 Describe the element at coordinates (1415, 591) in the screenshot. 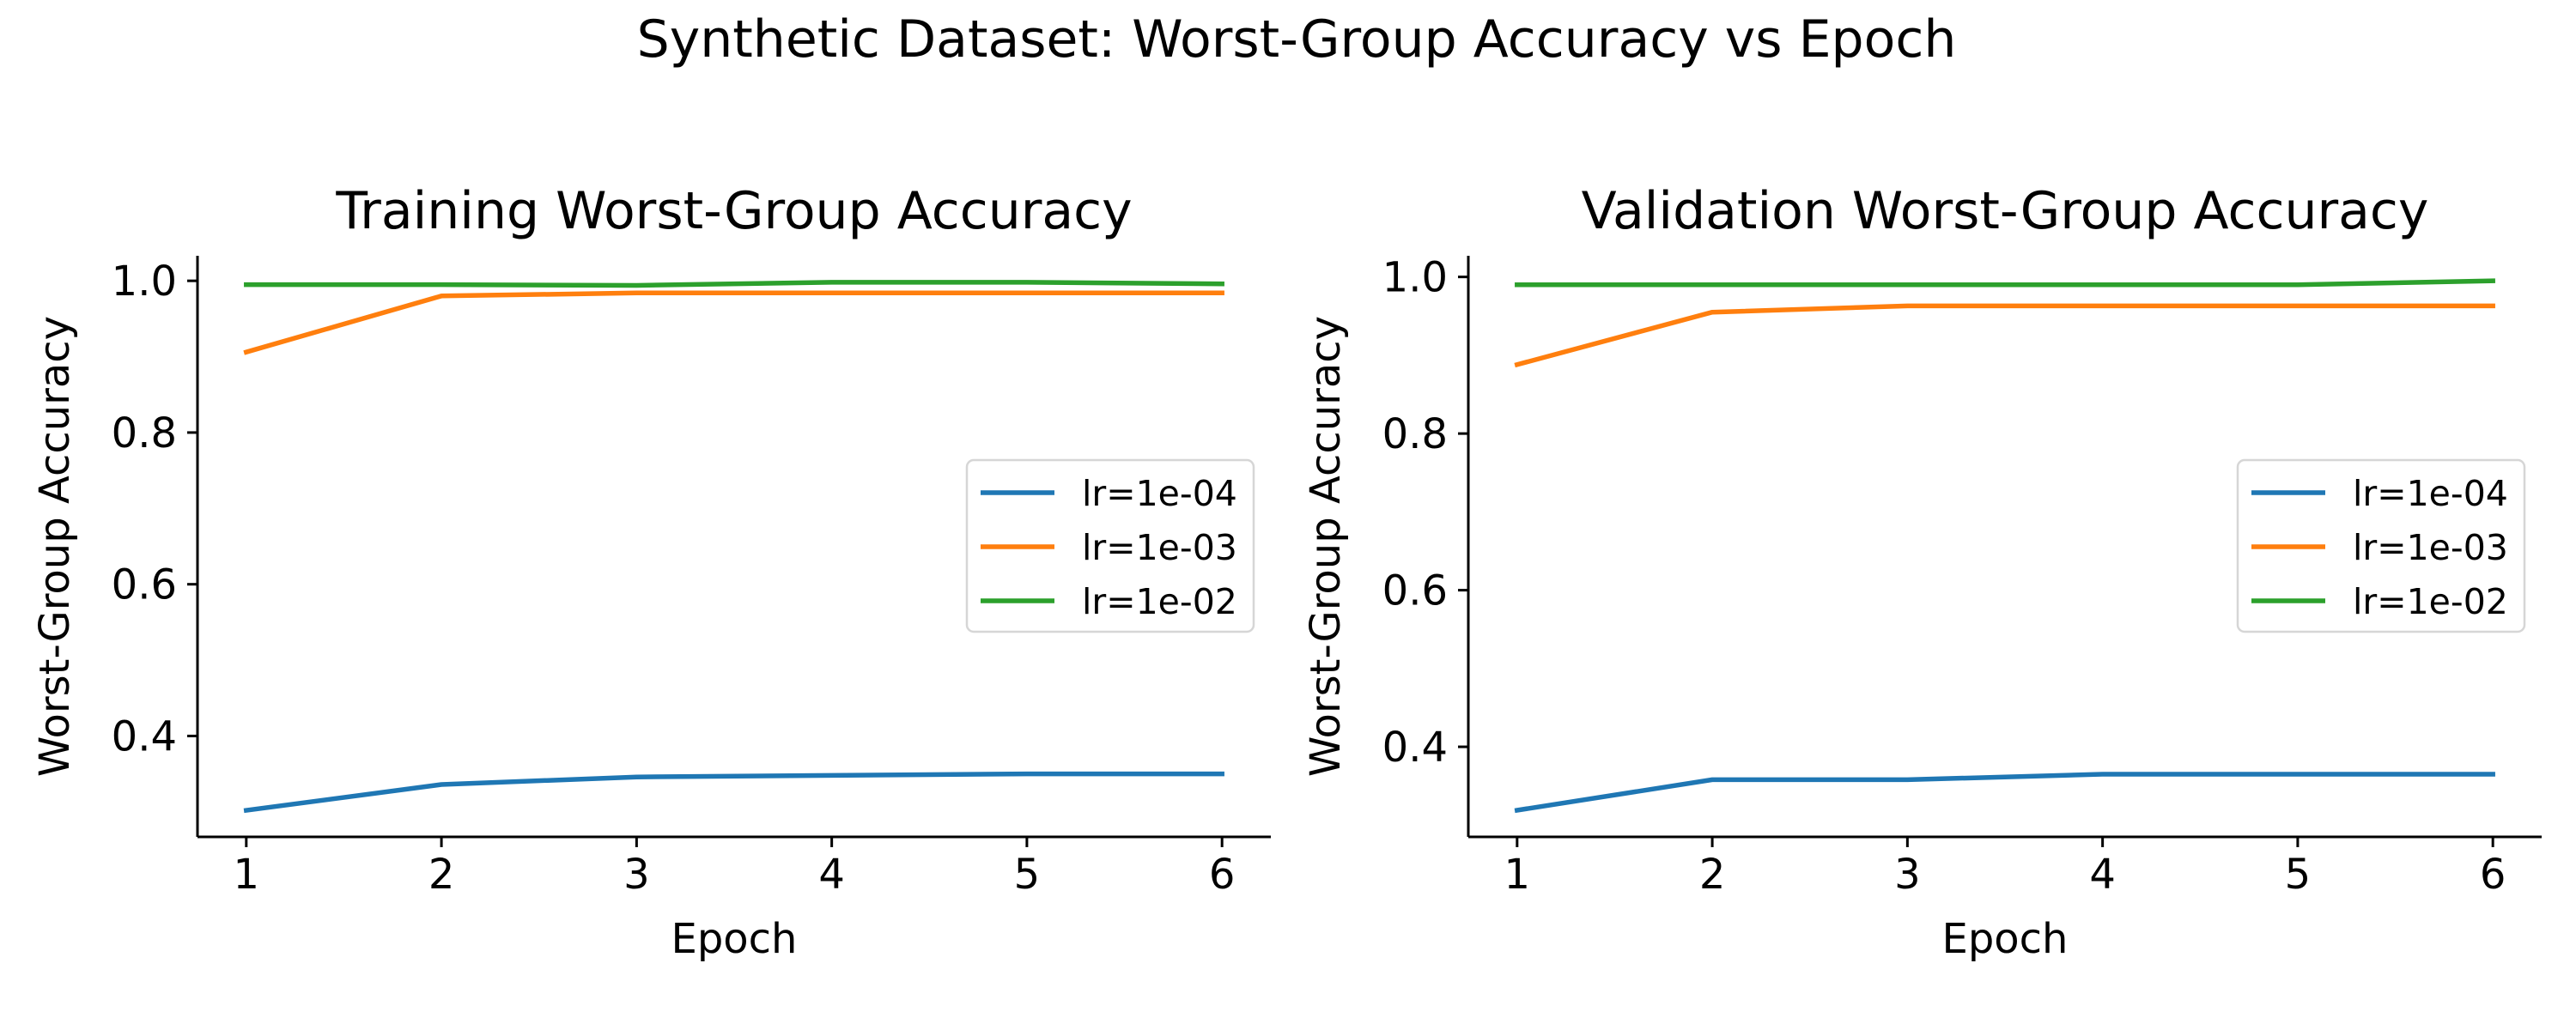

I see `validation-y-tick-label: 0.6` at that location.